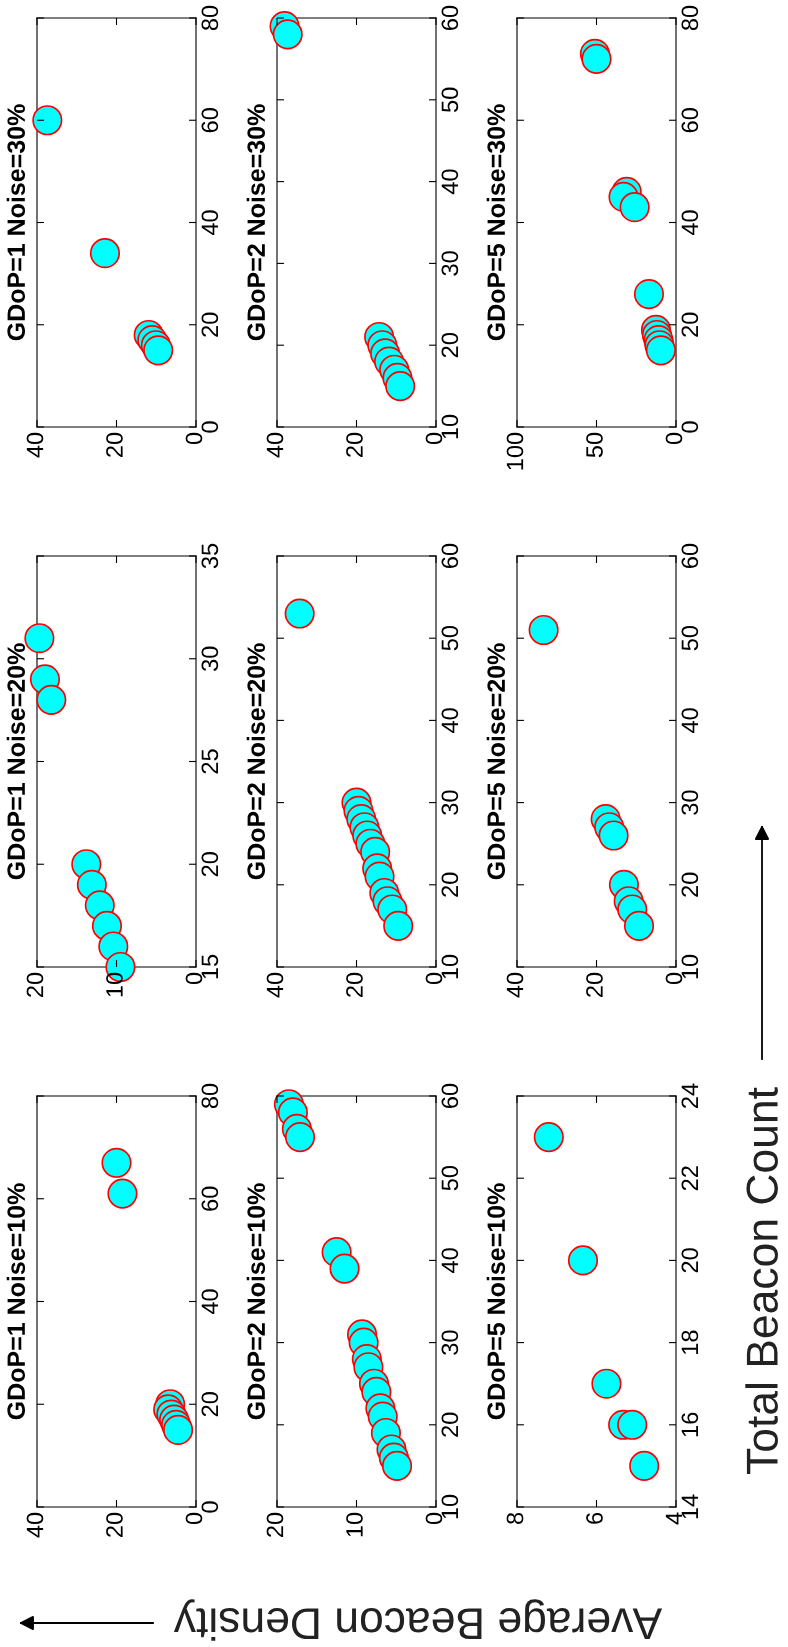  I want to click on y-tick-label: 22, so click(689, 1178).